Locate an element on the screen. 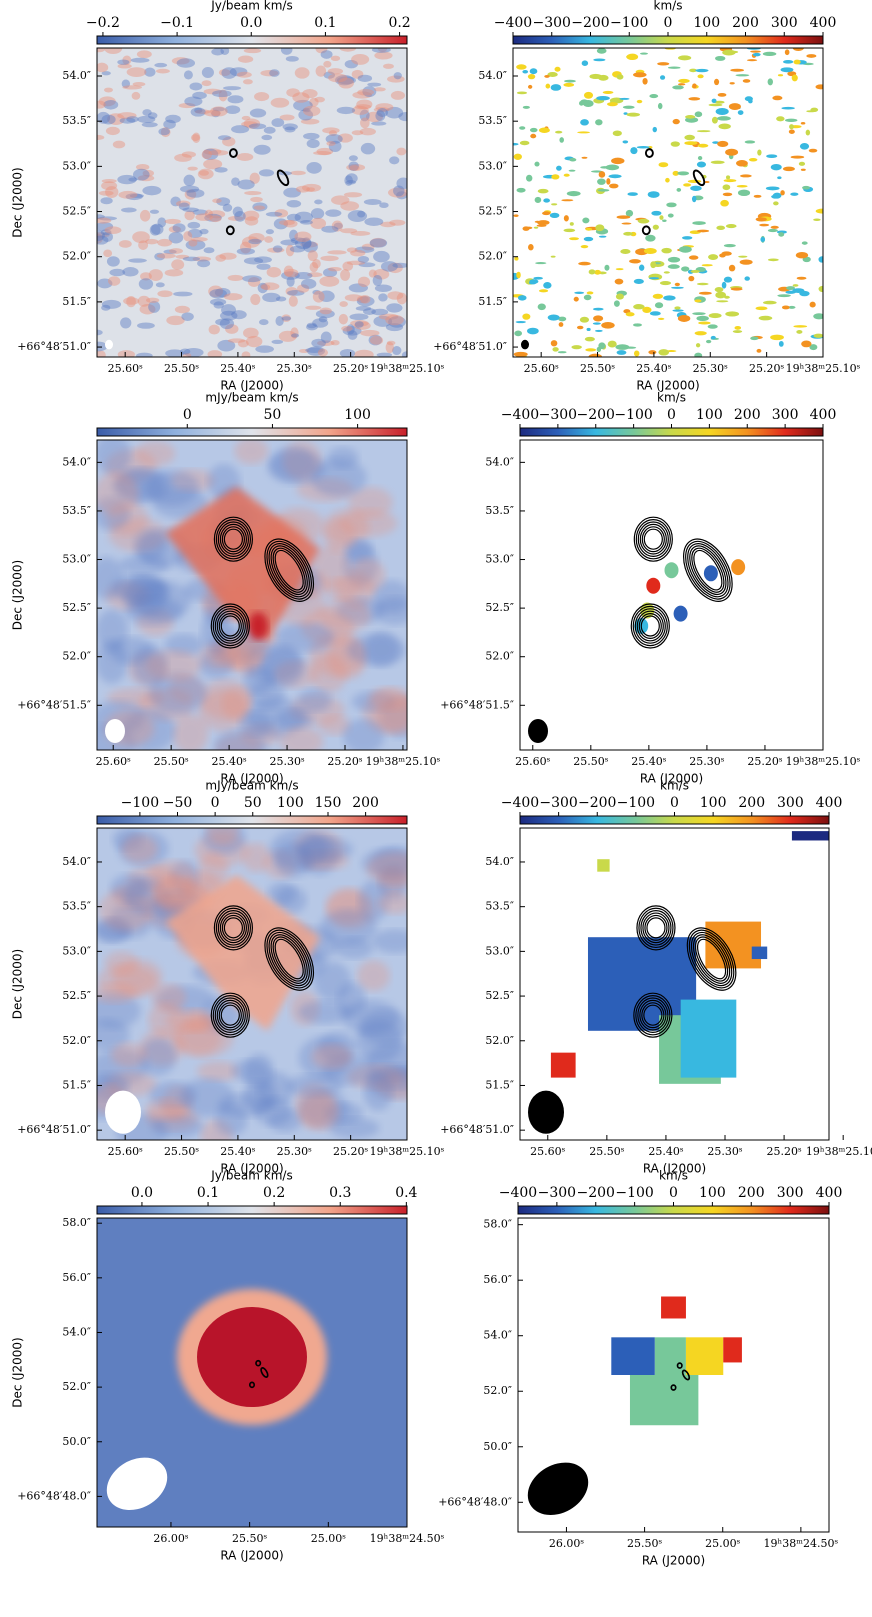 Image resolution: width=872 pixels, height=1617 pixels. colorbar-tick-label: 0 is located at coordinates (671, 415).